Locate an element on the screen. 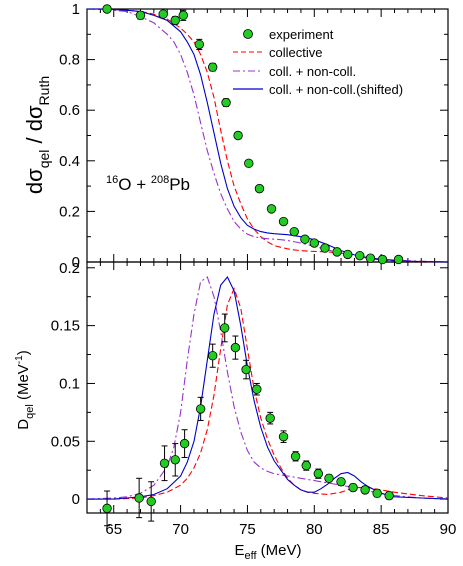 The image size is (463, 566). top-ylabel-main: dσ is located at coordinates (34, 181).